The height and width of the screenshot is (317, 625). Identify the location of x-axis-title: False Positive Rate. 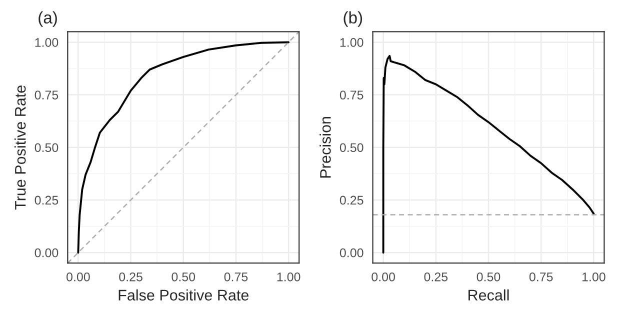
(183, 295).